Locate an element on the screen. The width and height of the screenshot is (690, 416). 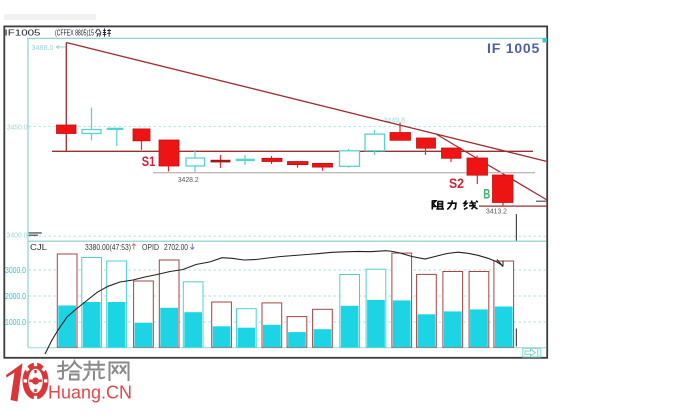
svg-text: 3380.00(47:53) is located at coordinates (108, 247).